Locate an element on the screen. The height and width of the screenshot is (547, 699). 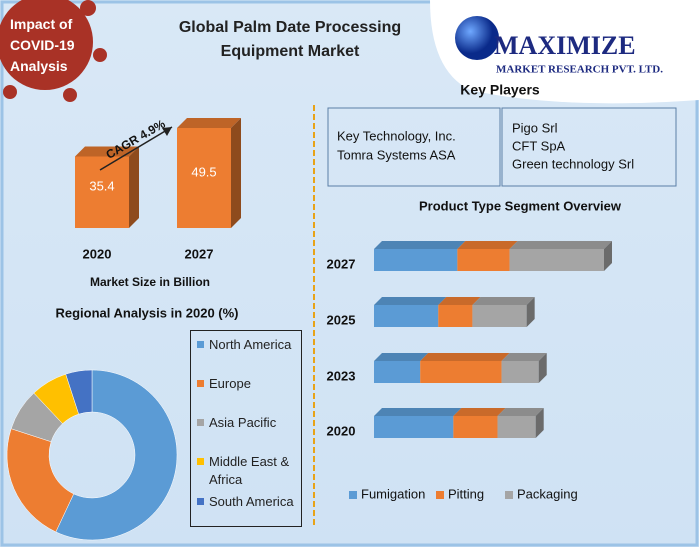
x-tick-label: 2020 is located at coordinates (97, 253).